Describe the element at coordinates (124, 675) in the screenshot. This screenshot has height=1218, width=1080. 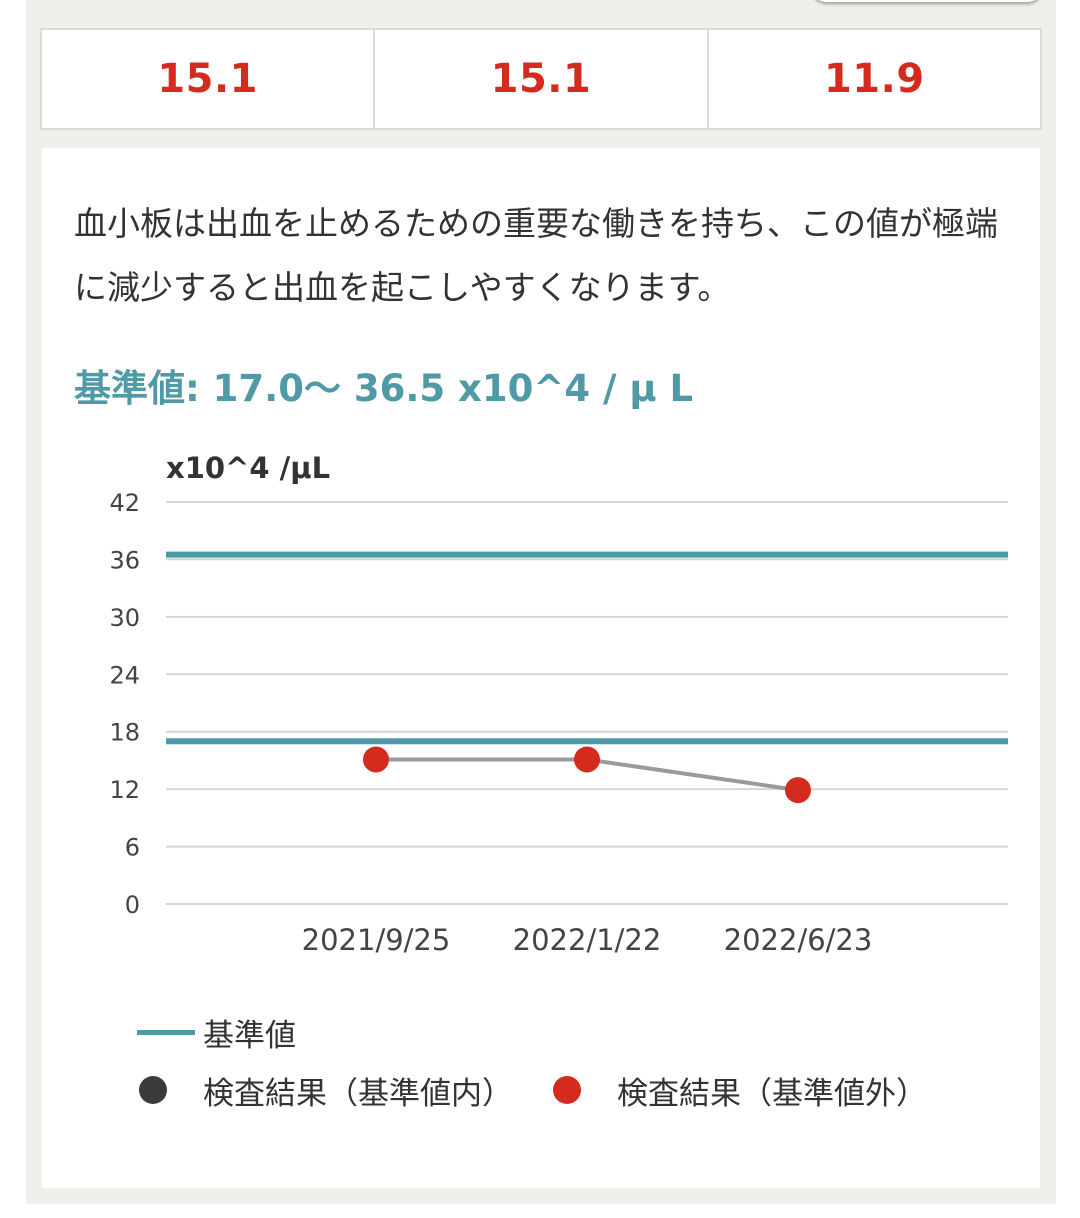
I see `y-tick-label-24: 24` at that location.